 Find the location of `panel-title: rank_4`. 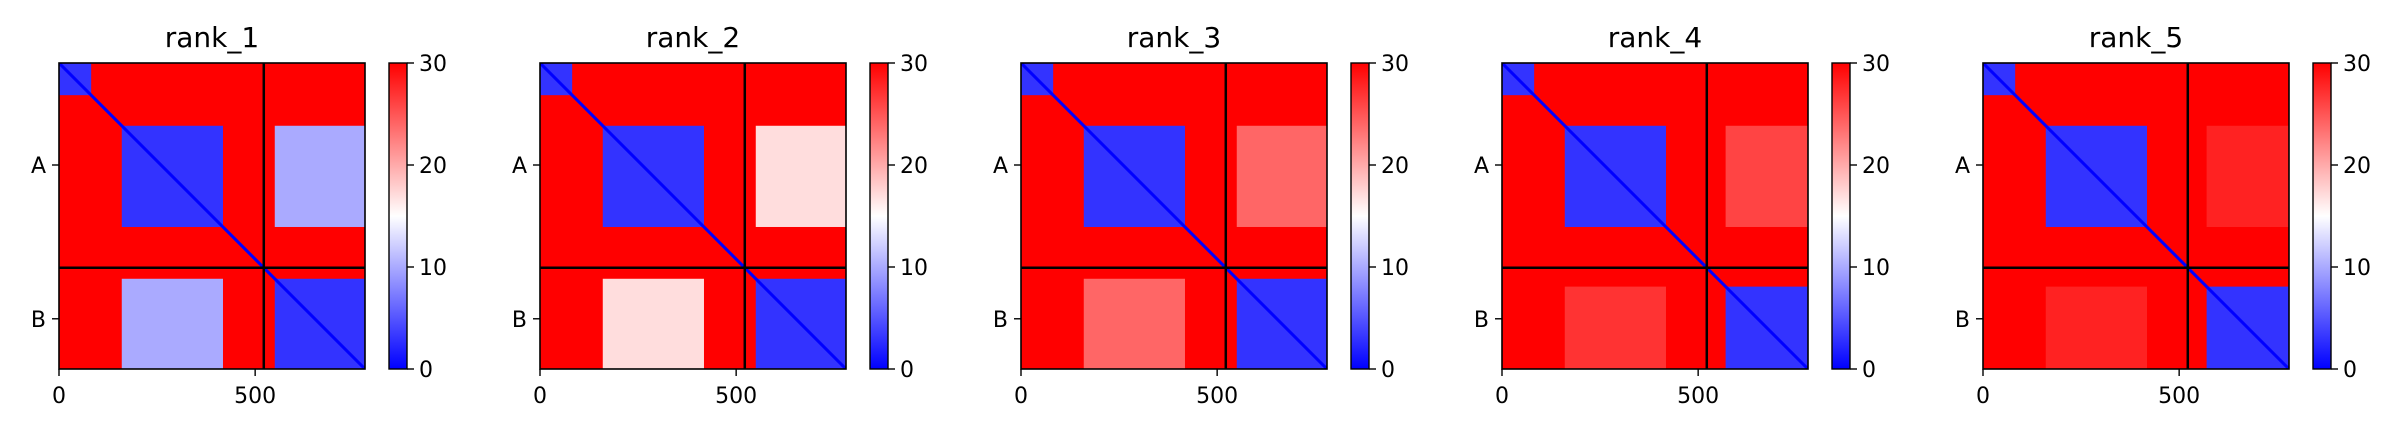

panel-title: rank_4 is located at coordinates (1655, 37).